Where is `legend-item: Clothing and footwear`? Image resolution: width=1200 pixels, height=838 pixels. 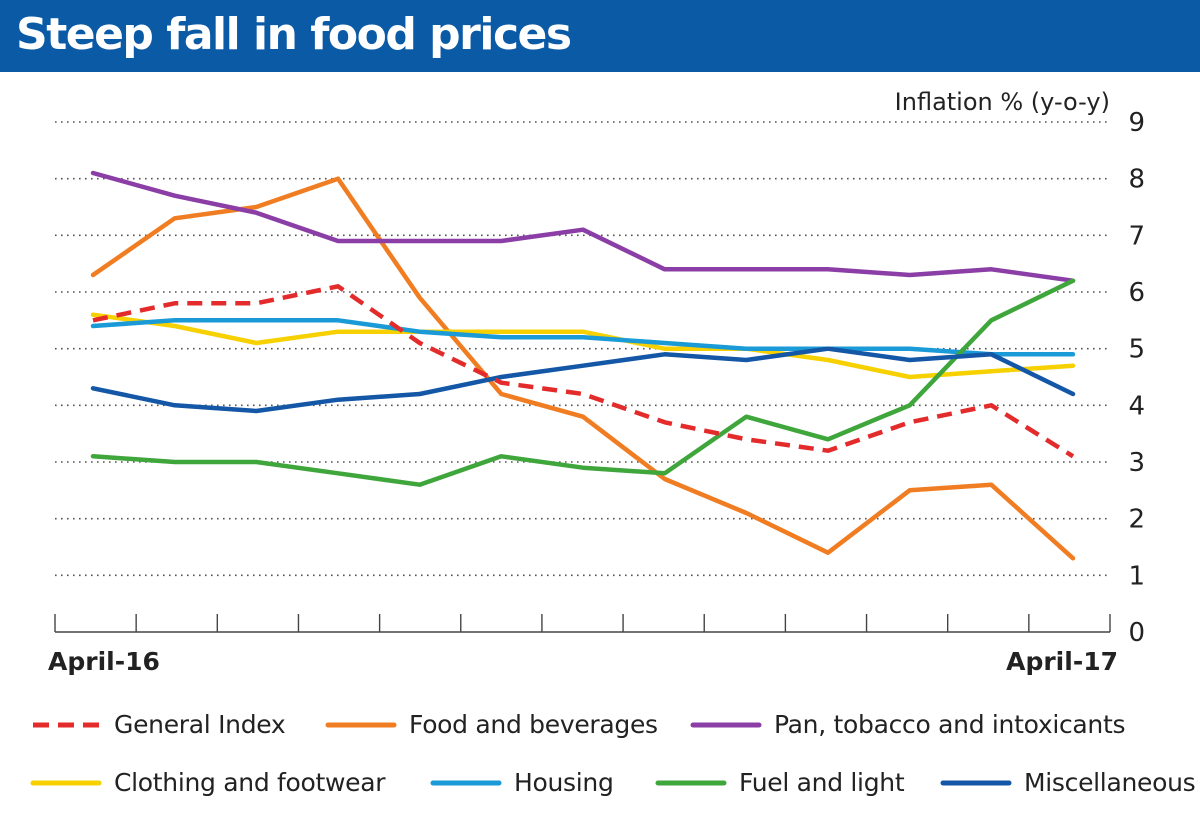 legend-item: Clothing and footwear is located at coordinates (208, 782).